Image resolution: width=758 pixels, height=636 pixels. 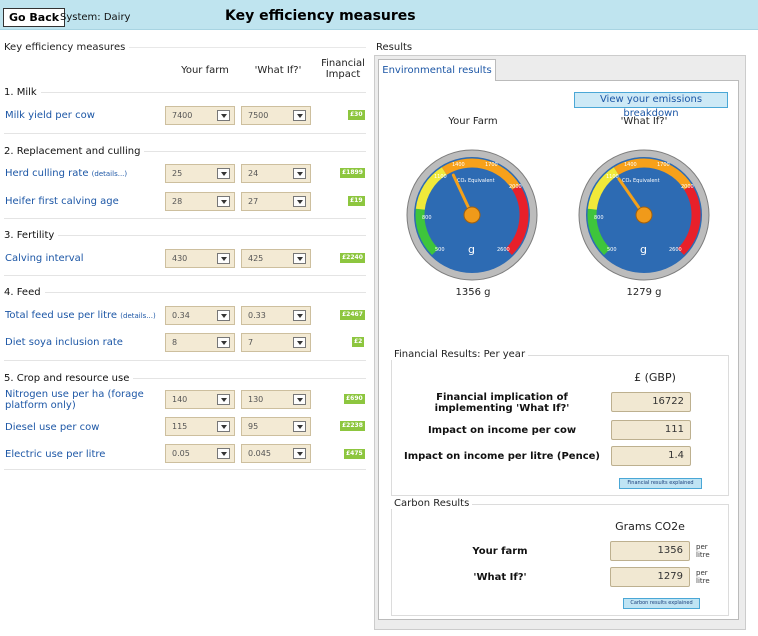 What do you see at coordinates (651, 105) in the screenshot?
I see `view-emissions-breakdown-button: View your emissions breakdown` at bounding box center [651, 105].